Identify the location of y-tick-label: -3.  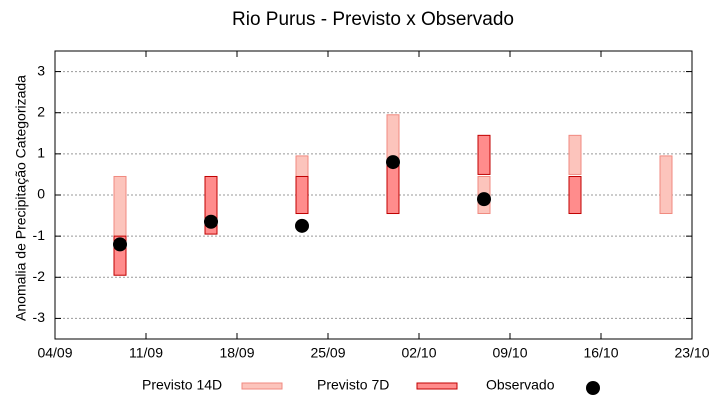
(39, 317).